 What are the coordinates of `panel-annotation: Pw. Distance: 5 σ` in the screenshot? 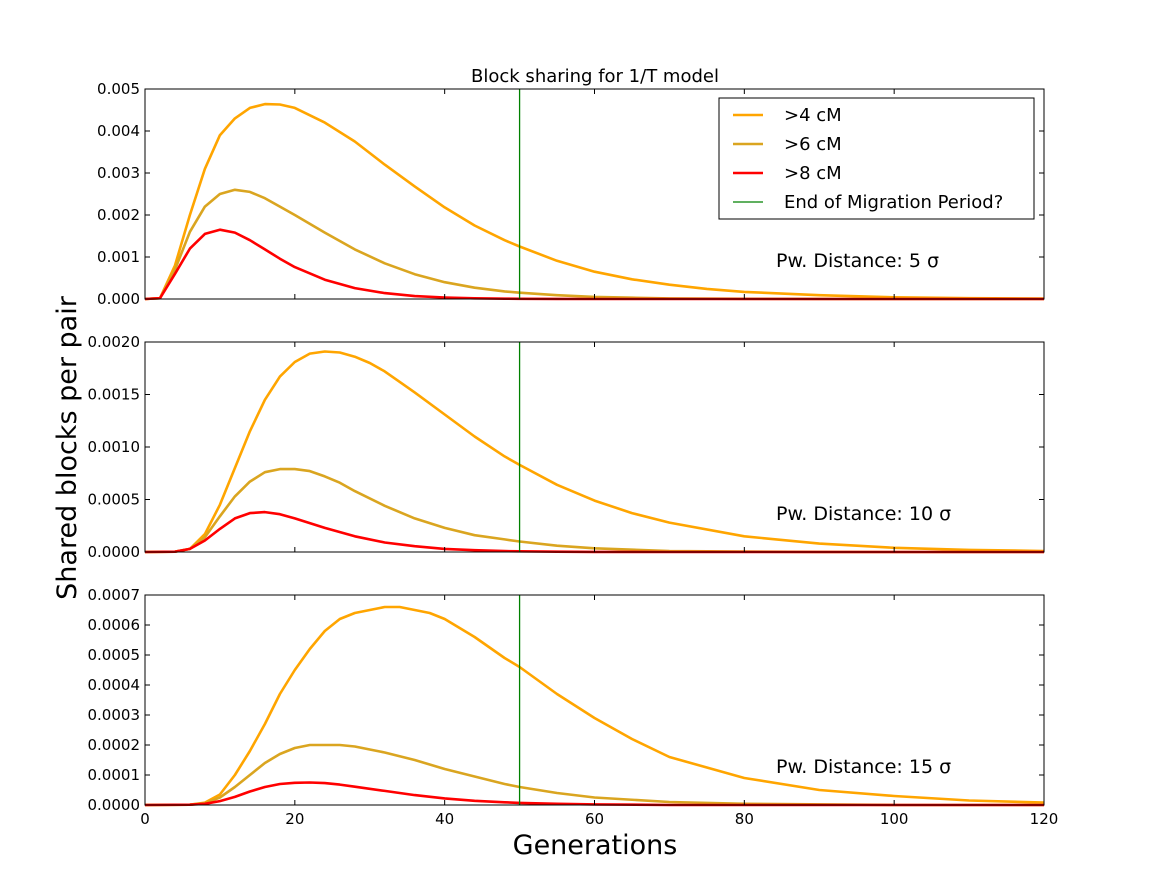 It's located at (857, 261).